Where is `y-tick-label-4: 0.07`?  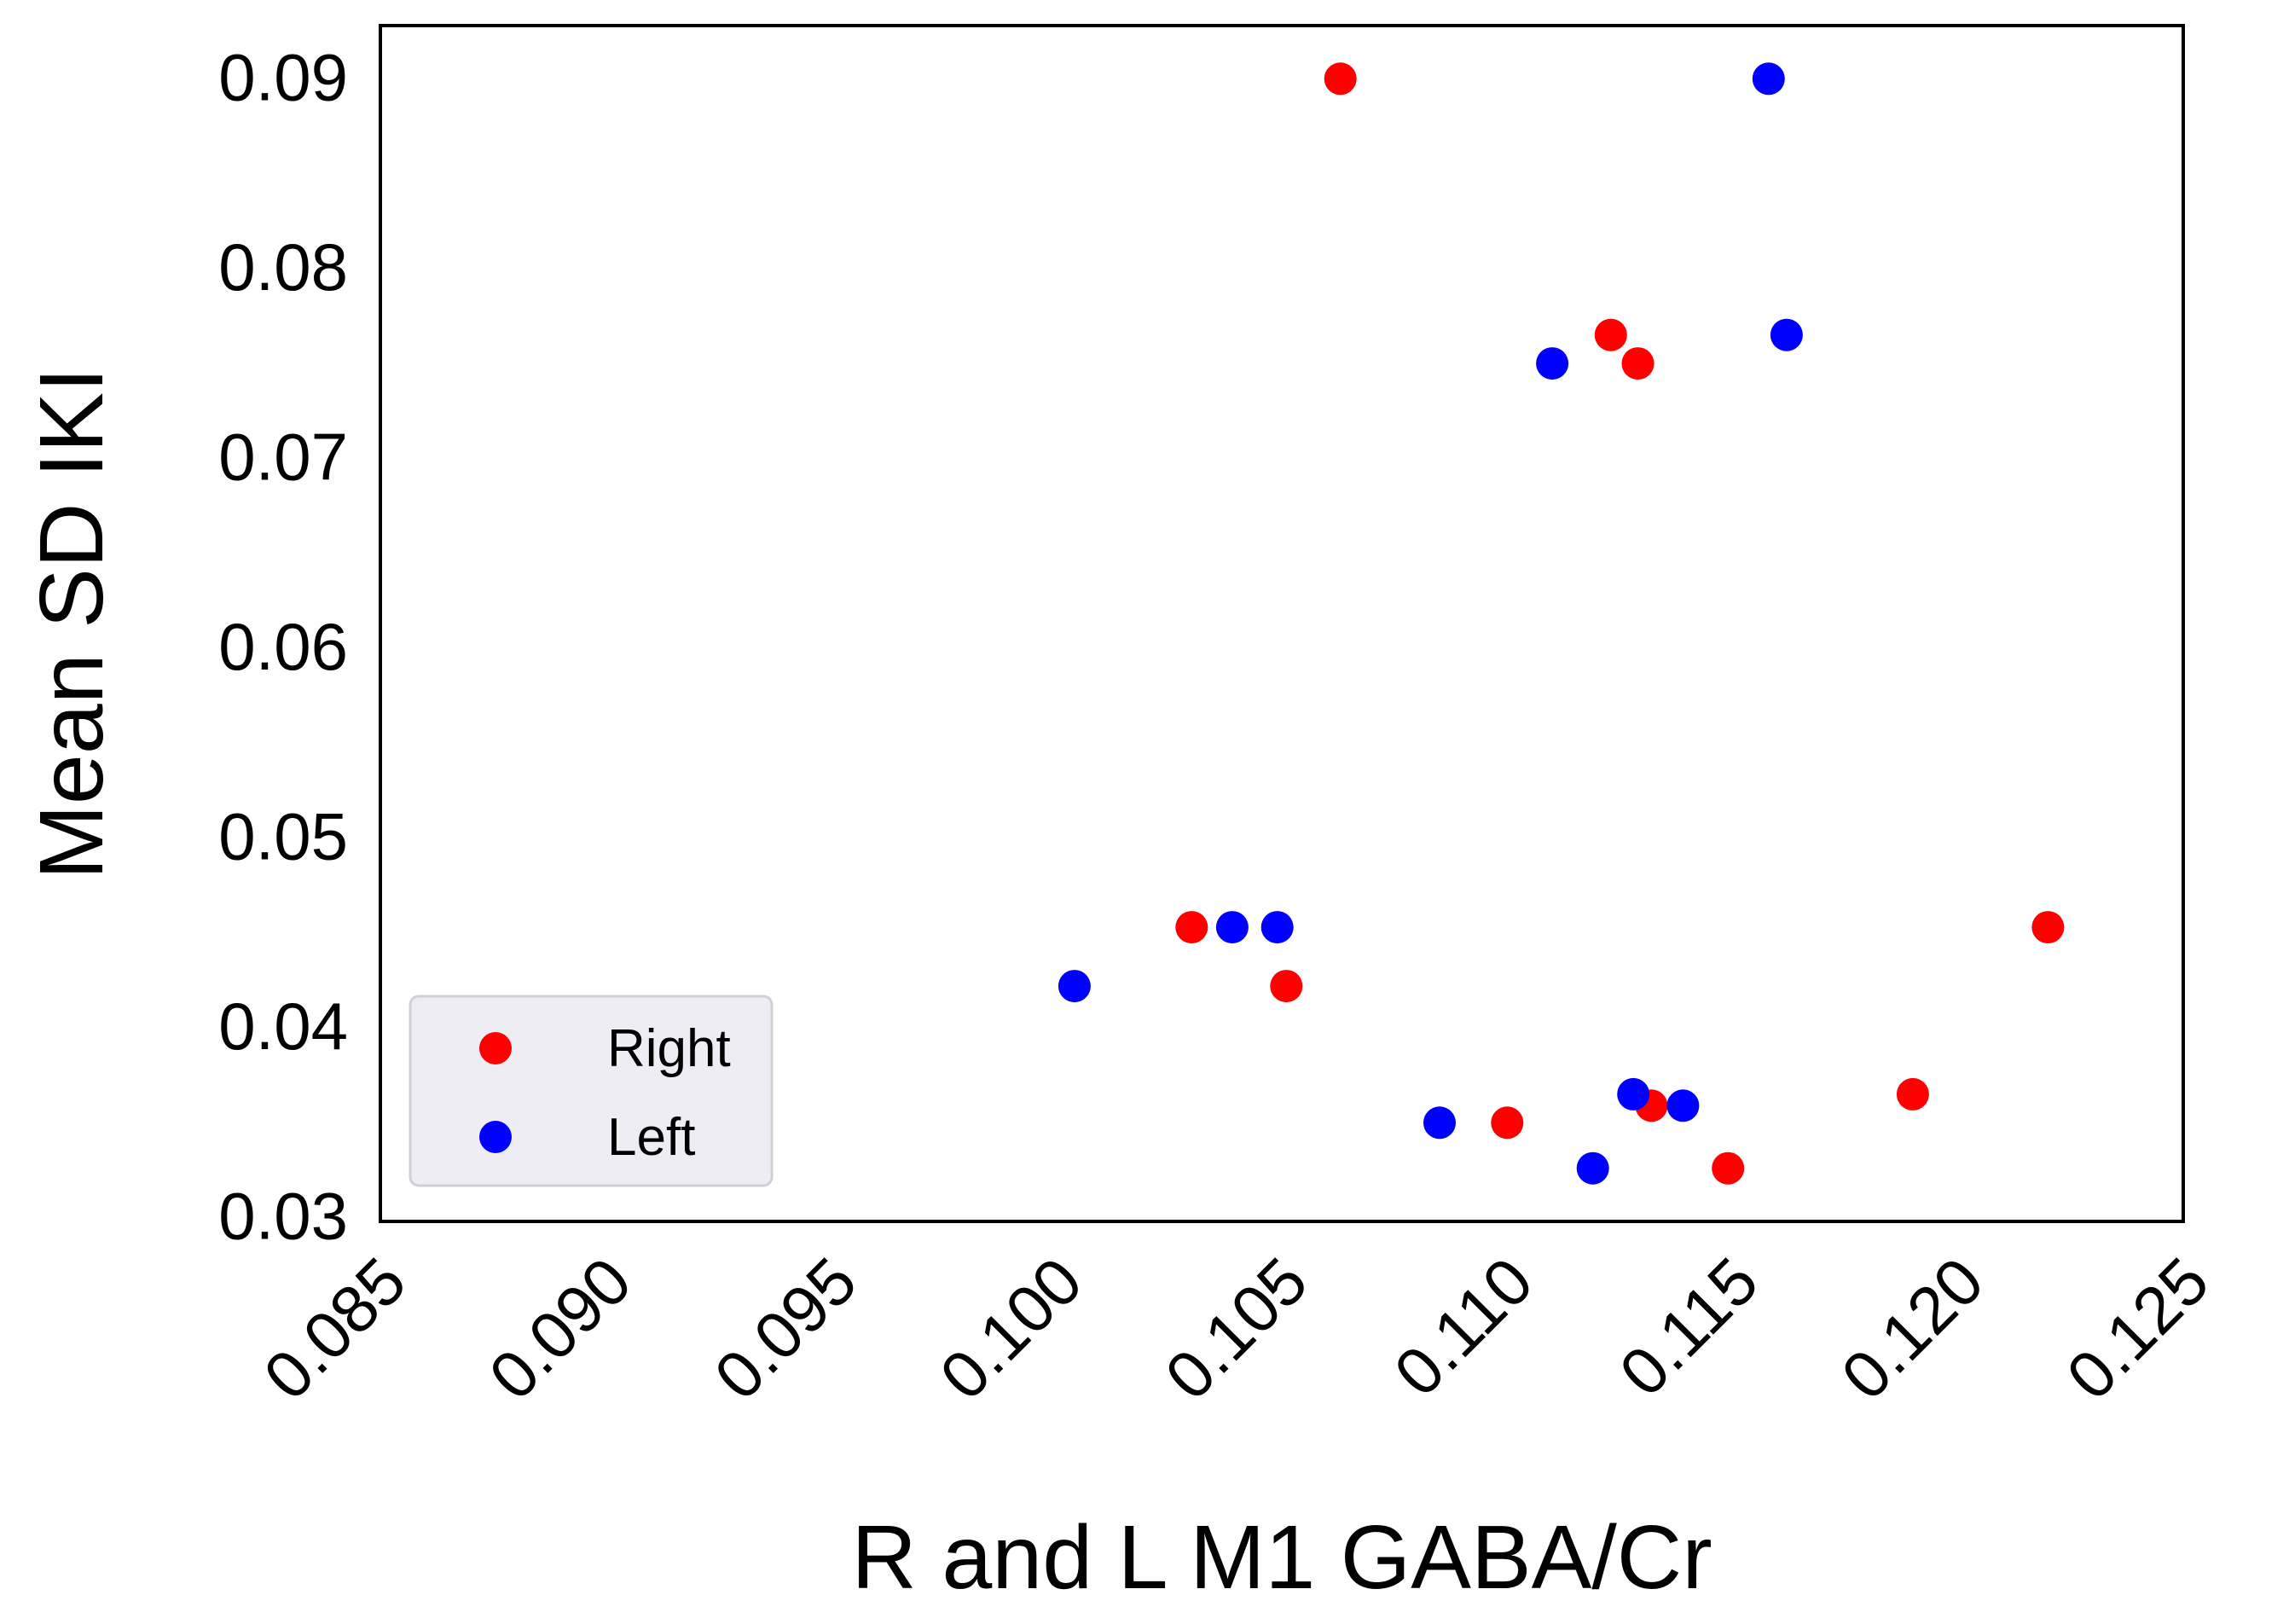 y-tick-label-4: 0.07 is located at coordinates (283, 456).